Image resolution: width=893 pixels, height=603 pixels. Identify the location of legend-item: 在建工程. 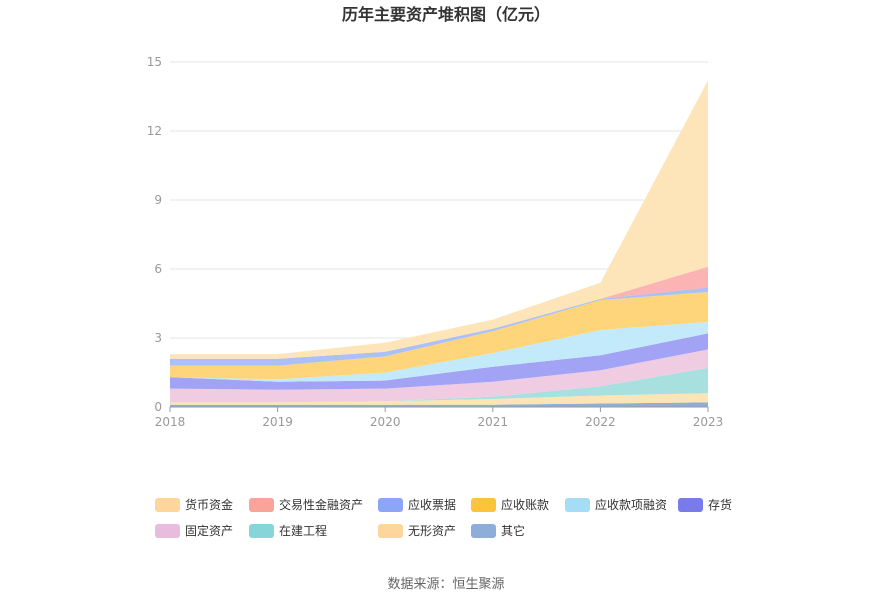
(288, 530).